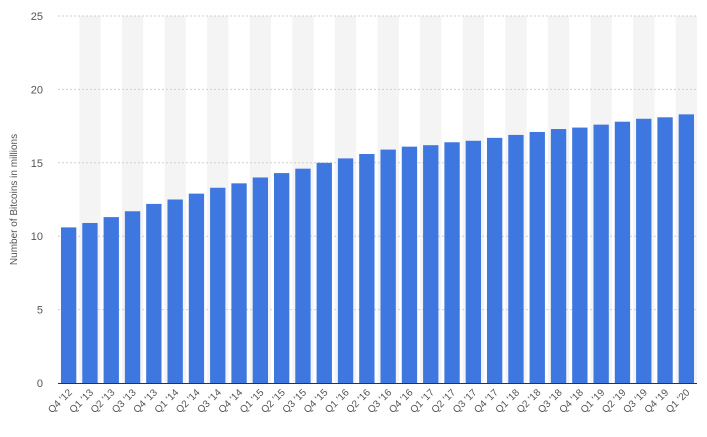 This screenshot has width=707, height=437. Describe the element at coordinates (678, 401) in the screenshot. I see `x-tick-label: Q1 '20` at that location.